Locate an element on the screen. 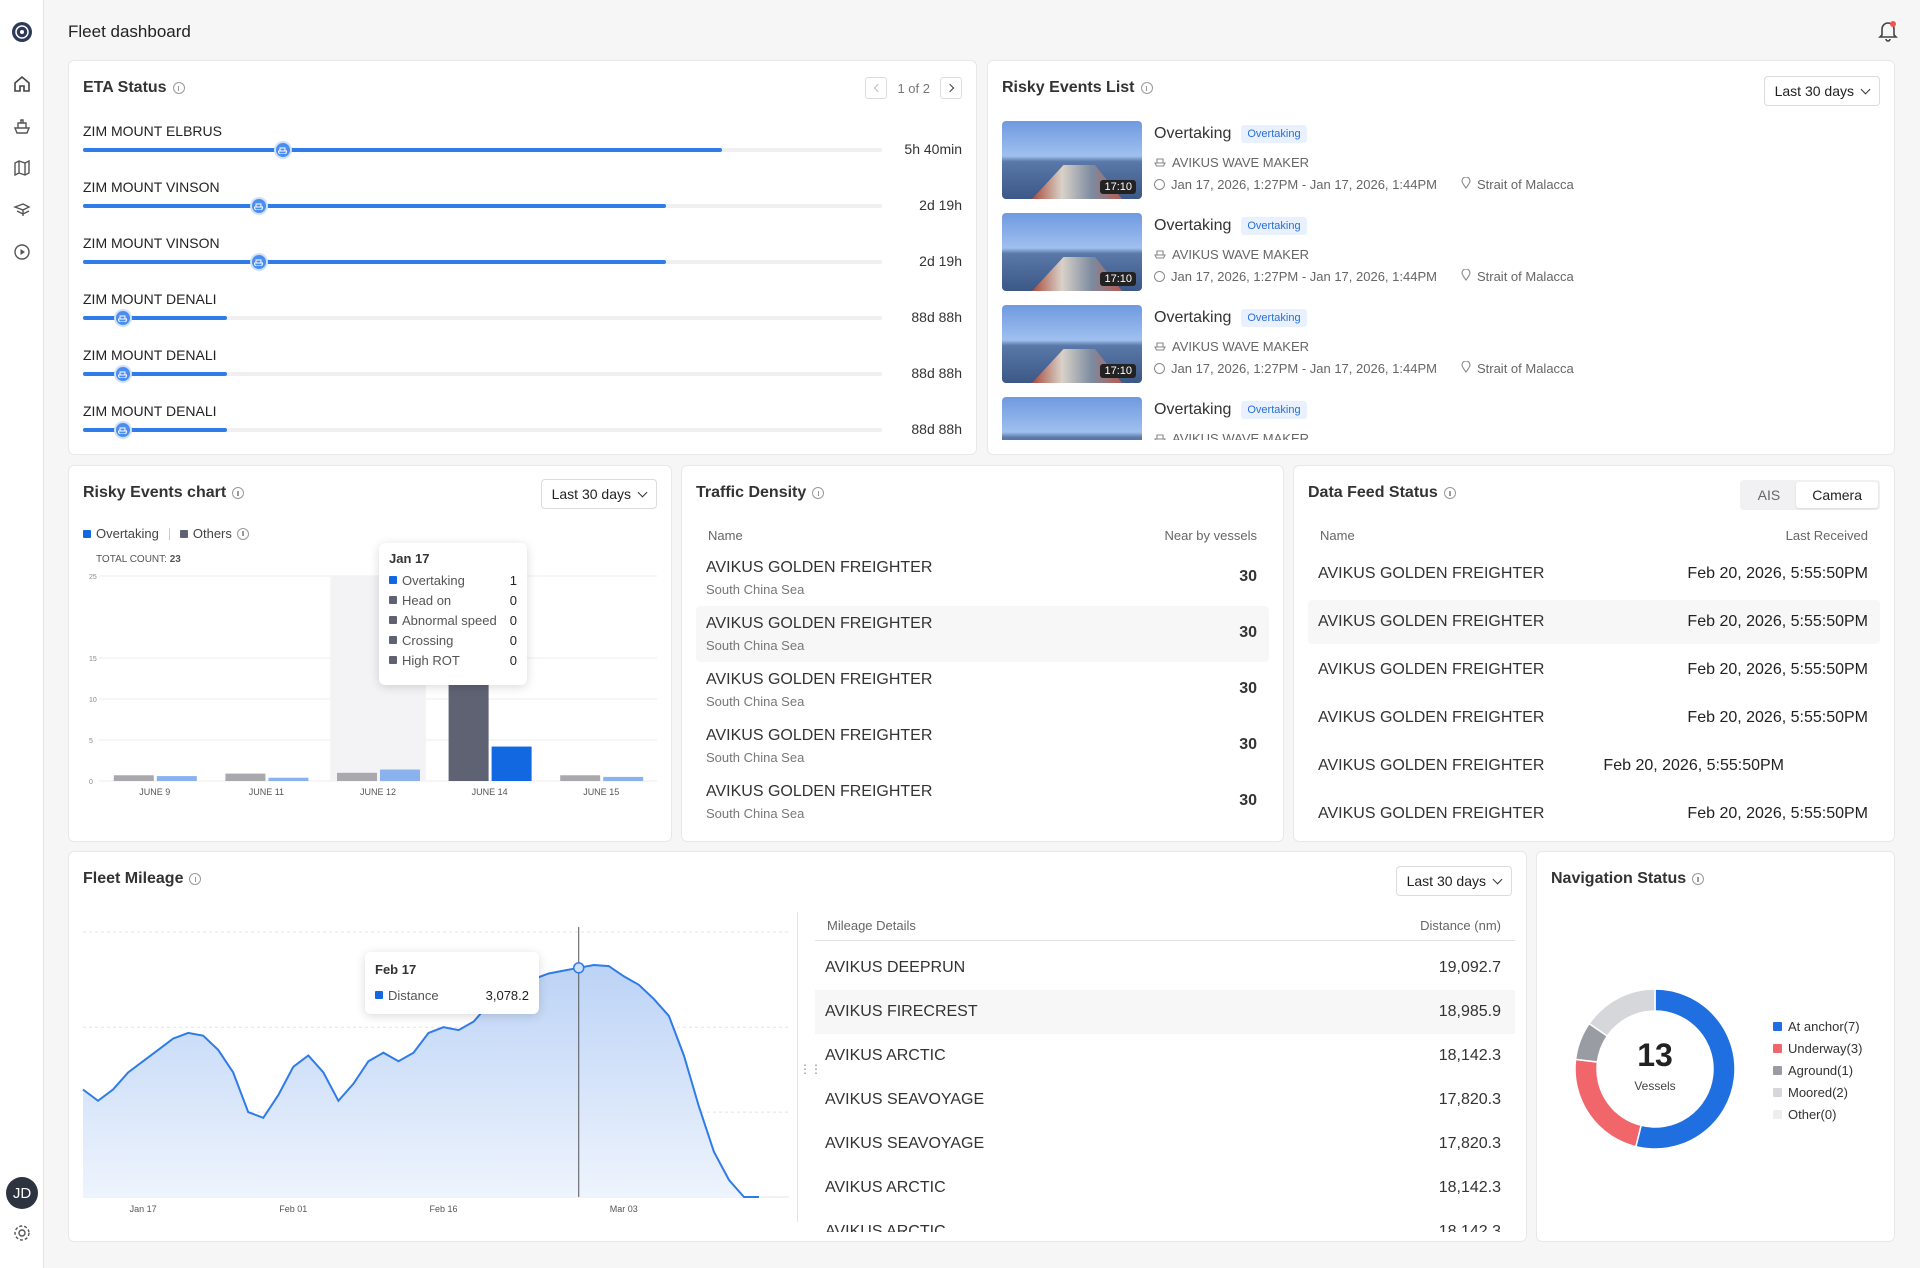 Image resolution: width=1920 pixels, height=1268 pixels. tab-camera: Camera is located at coordinates (1837, 495).